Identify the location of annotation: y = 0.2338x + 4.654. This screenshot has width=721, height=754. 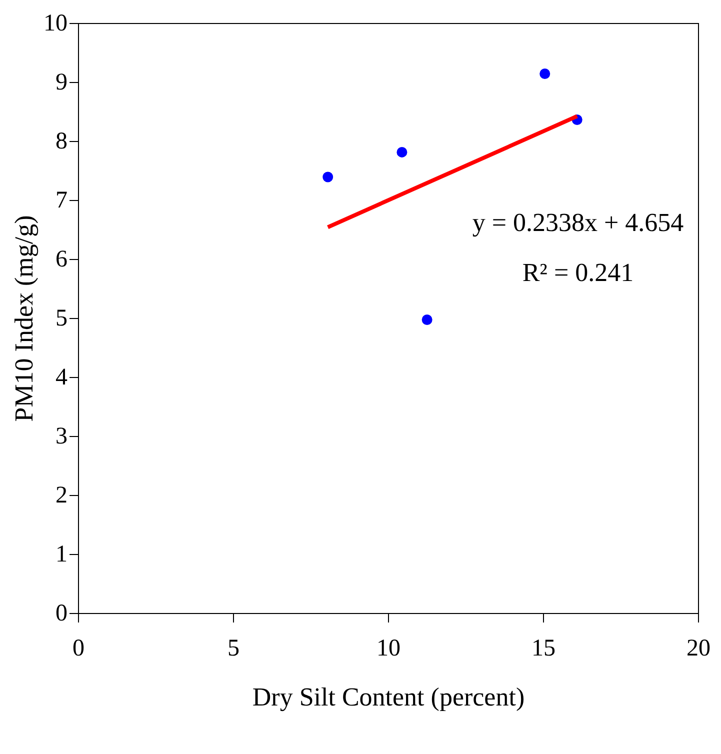
(578, 222).